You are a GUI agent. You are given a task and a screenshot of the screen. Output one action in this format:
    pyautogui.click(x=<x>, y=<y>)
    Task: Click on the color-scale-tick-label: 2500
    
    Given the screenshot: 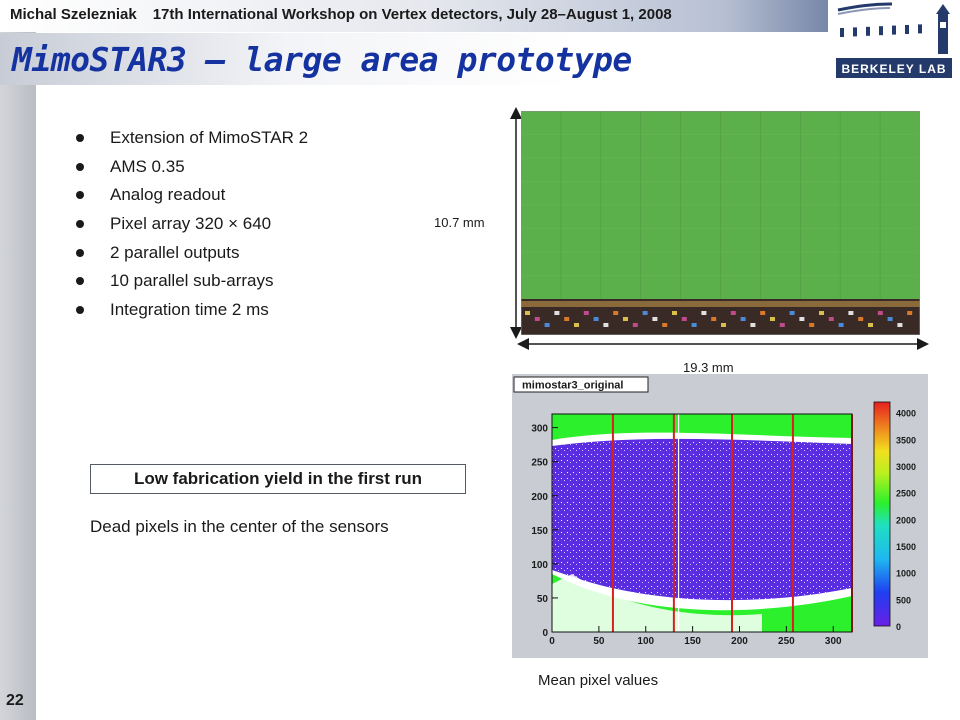 What is the action you would take?
    pyautogui.click(x=906, y=494)
    